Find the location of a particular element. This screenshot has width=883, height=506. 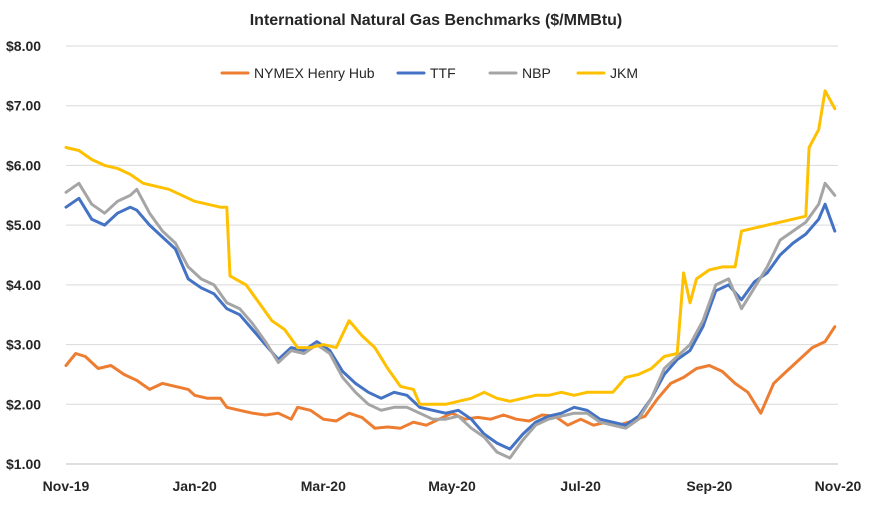

x-tick-label: Nov-20 is located at coordinates (838, 486).